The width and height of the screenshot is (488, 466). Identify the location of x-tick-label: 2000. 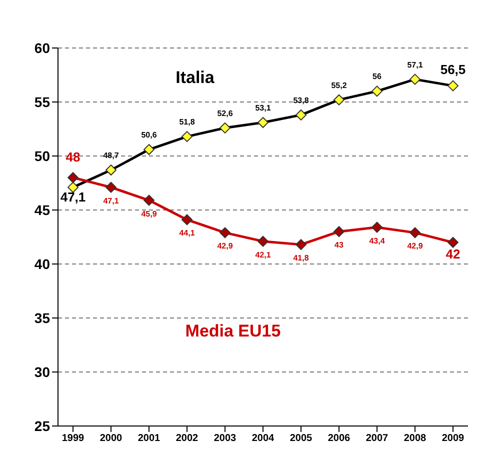
(111, 438).